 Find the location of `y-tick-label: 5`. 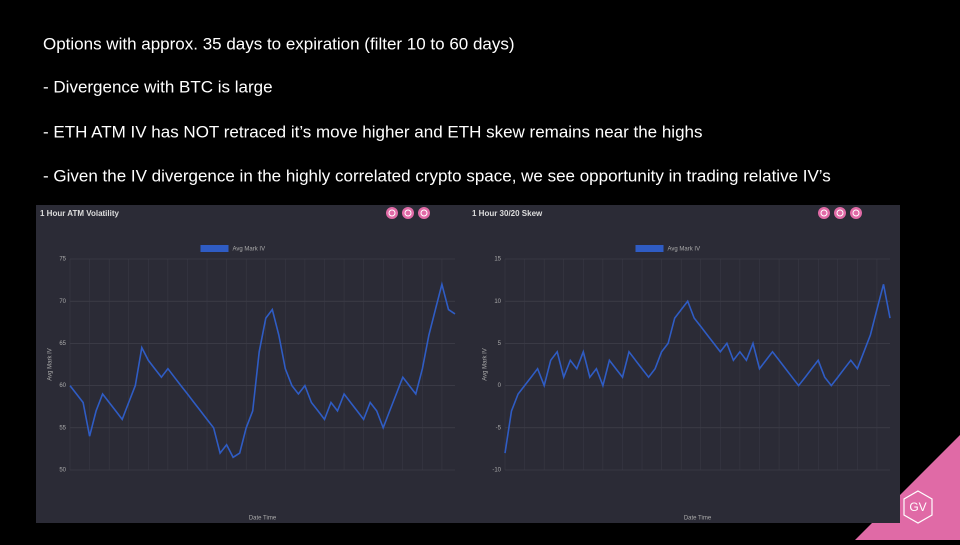

y-tick-label: 5 is located at coordinates (500, 344).